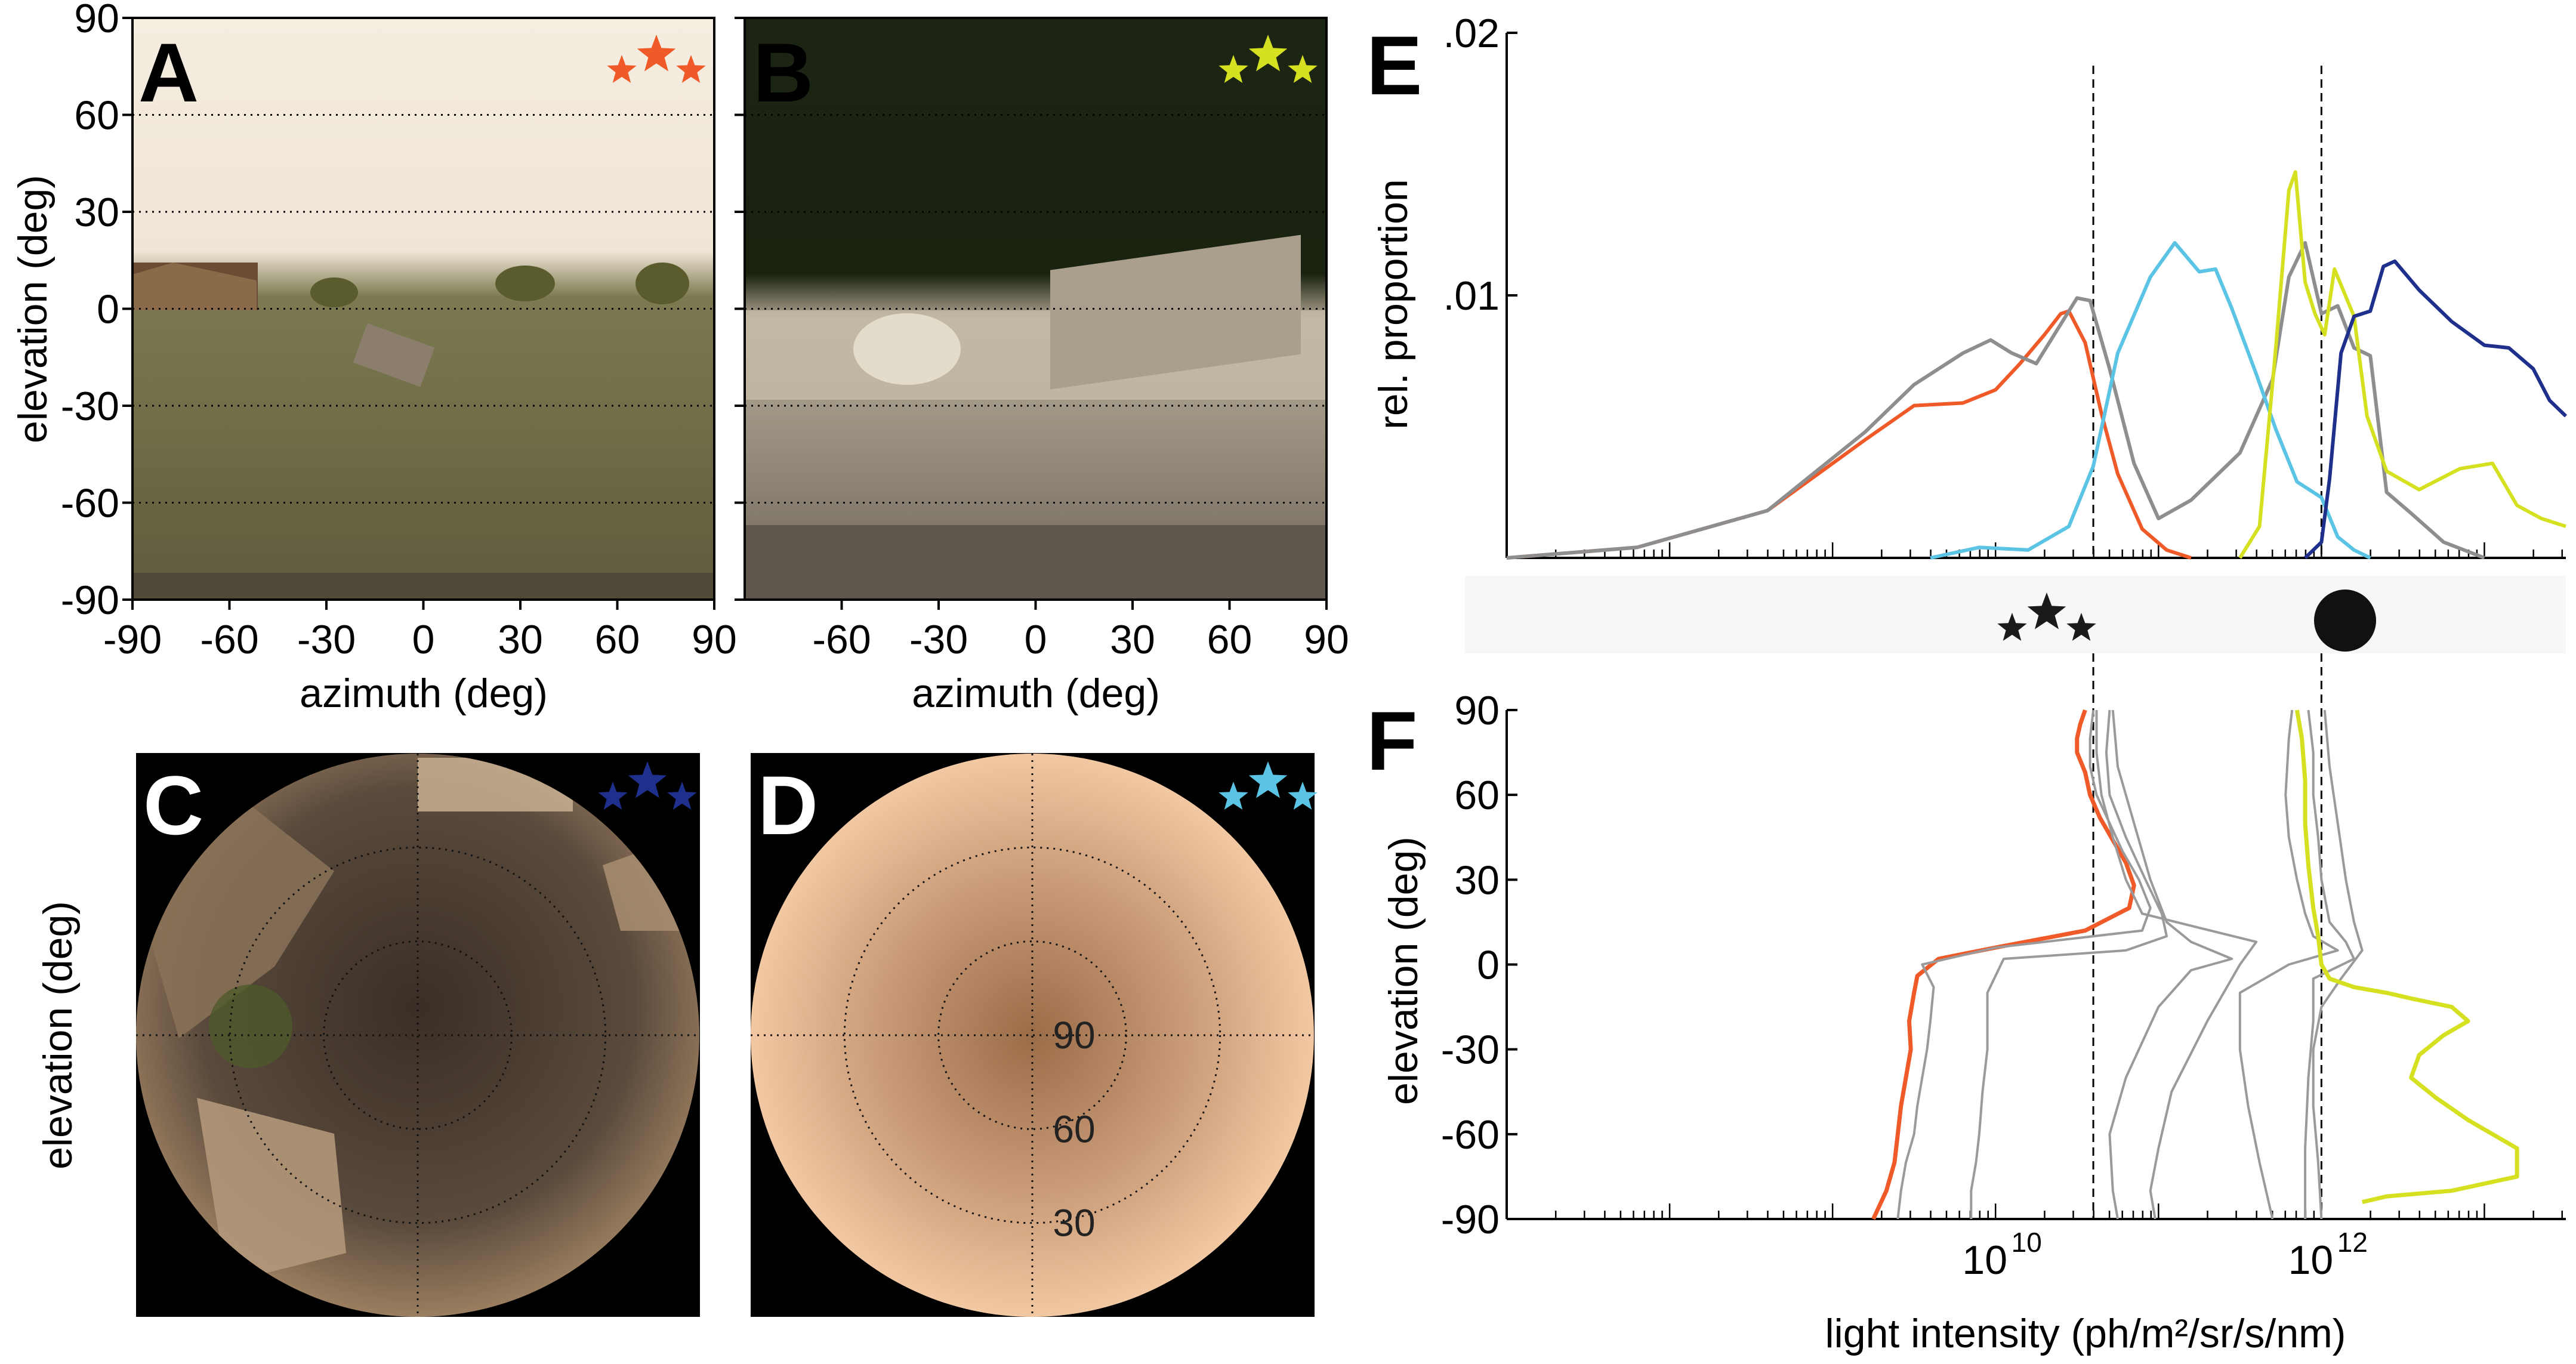  Describe the element at coordinates (783, 72) in the screenshot. I see `panel-b-letter: B` at that location.